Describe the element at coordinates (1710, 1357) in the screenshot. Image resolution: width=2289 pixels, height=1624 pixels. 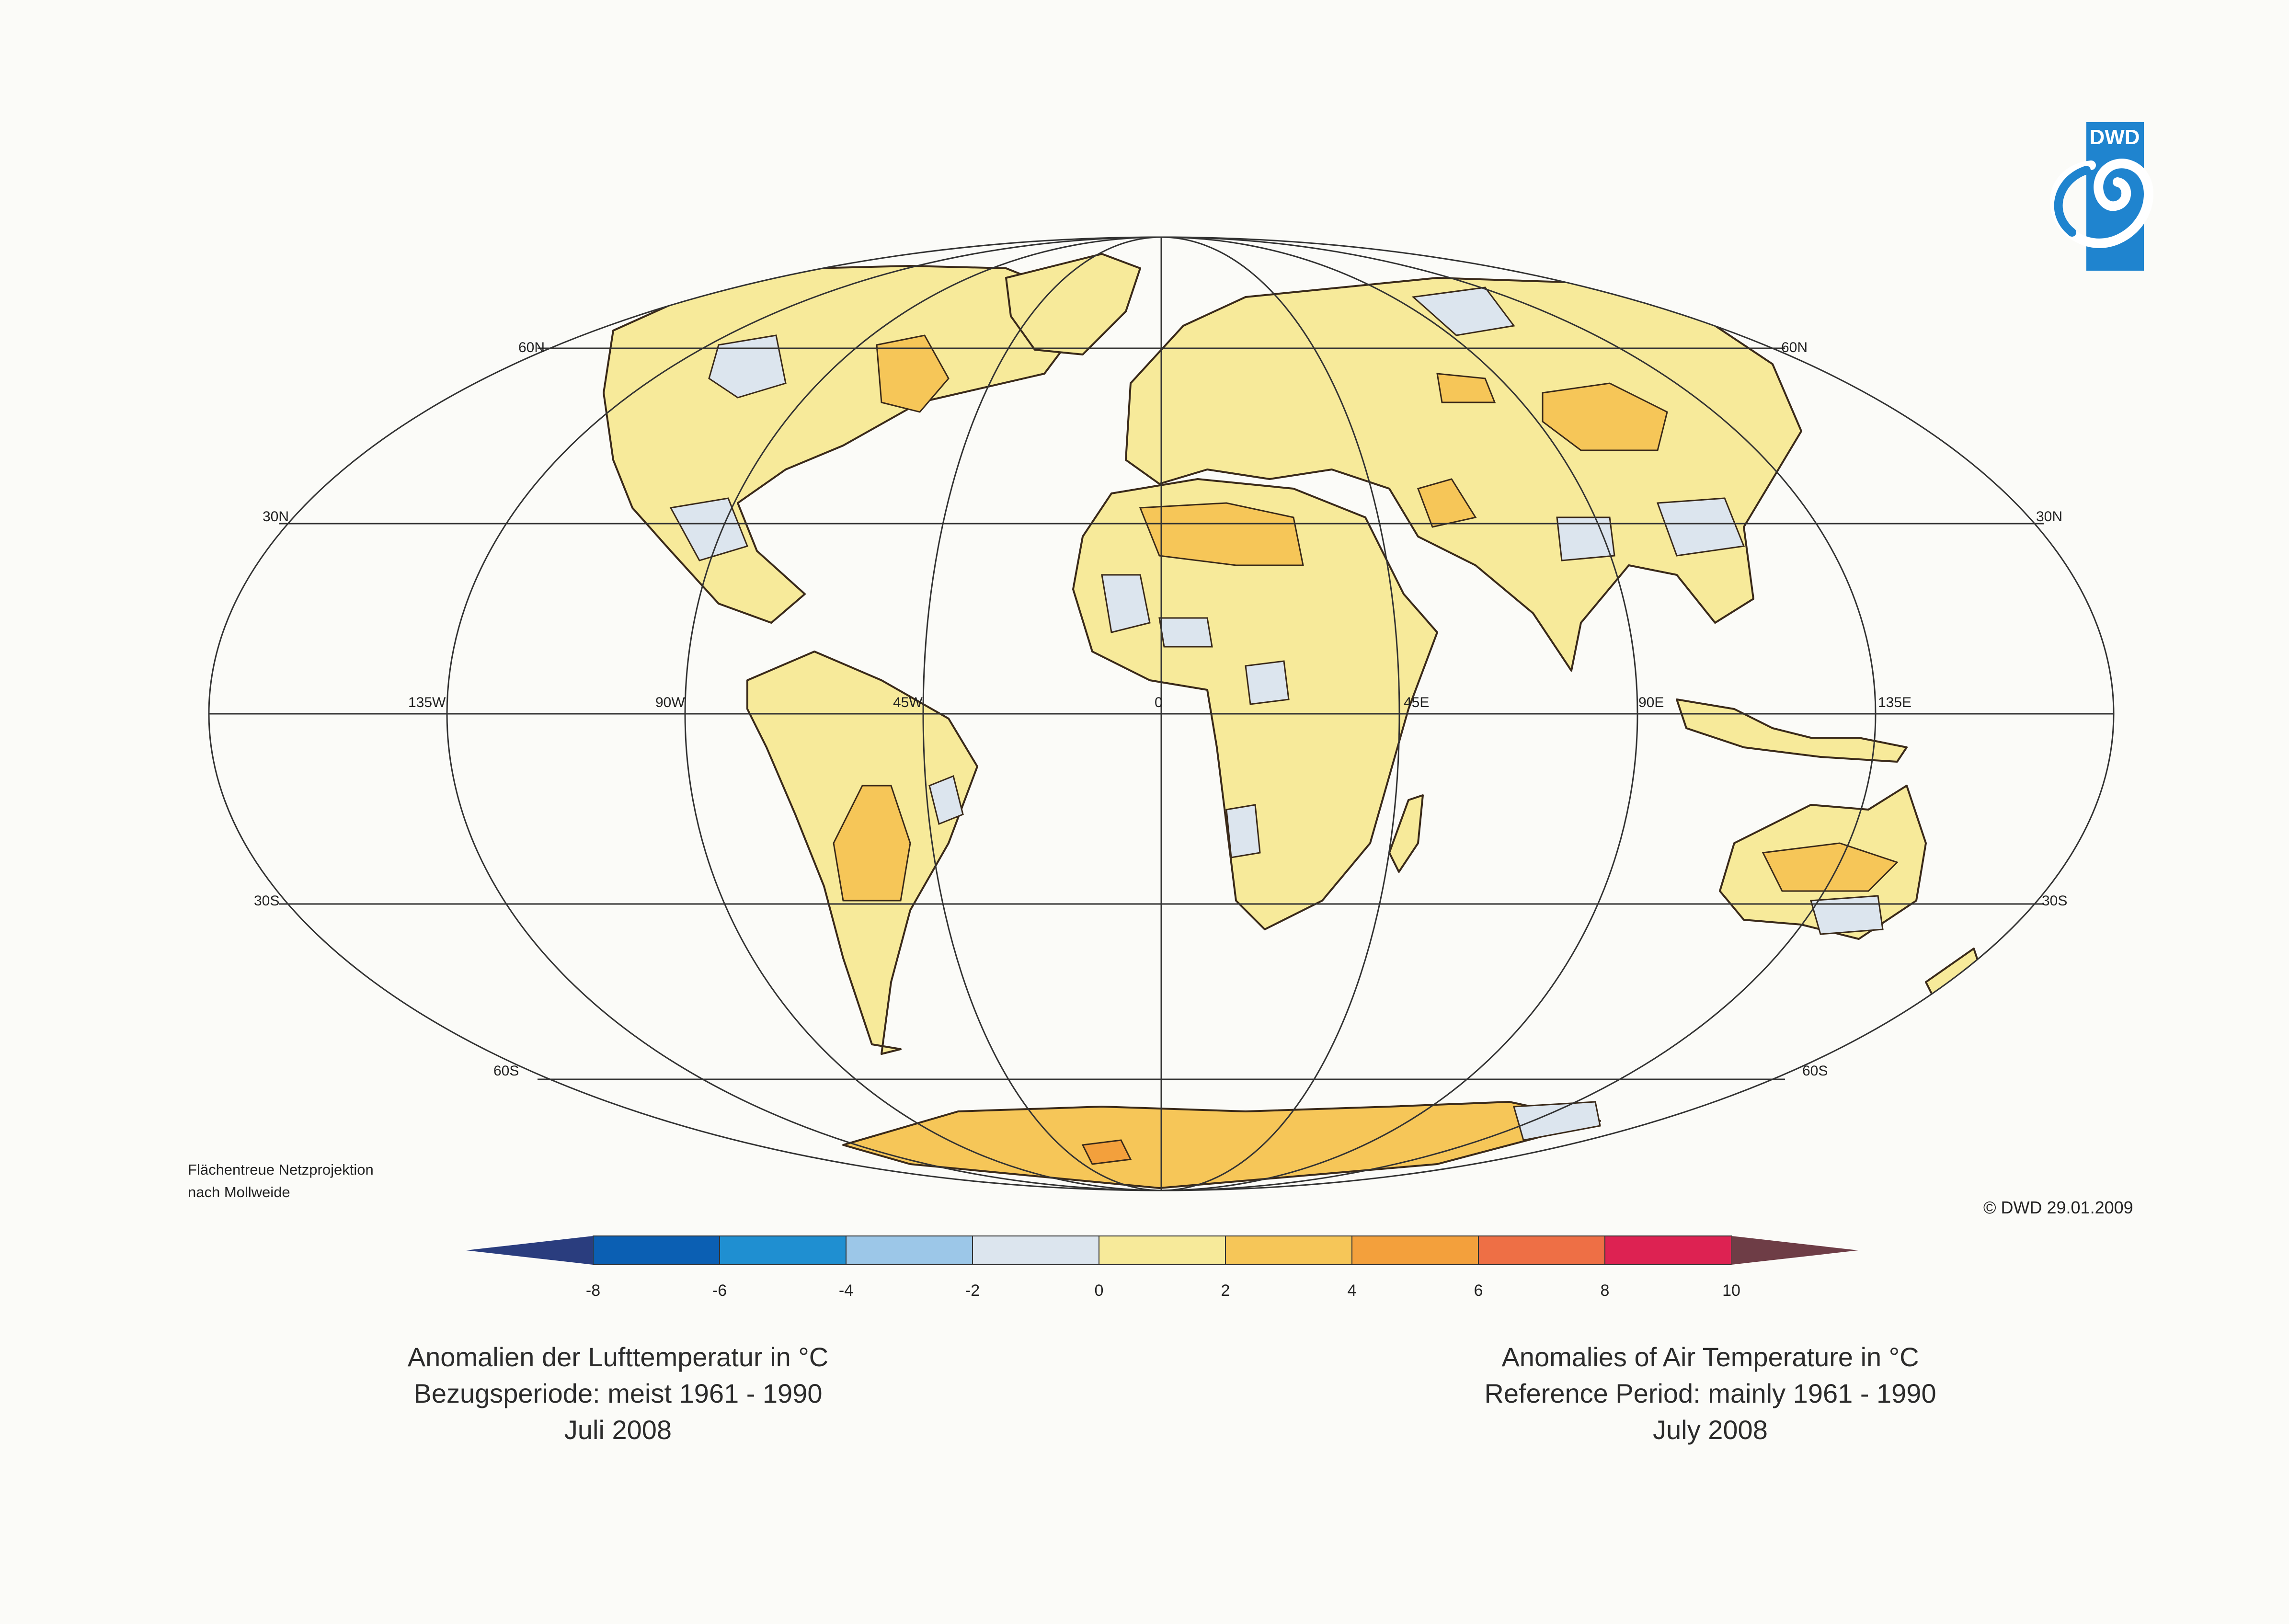
I see `caption-english-title: Anomalies of Air Temperature in °C` at that location.